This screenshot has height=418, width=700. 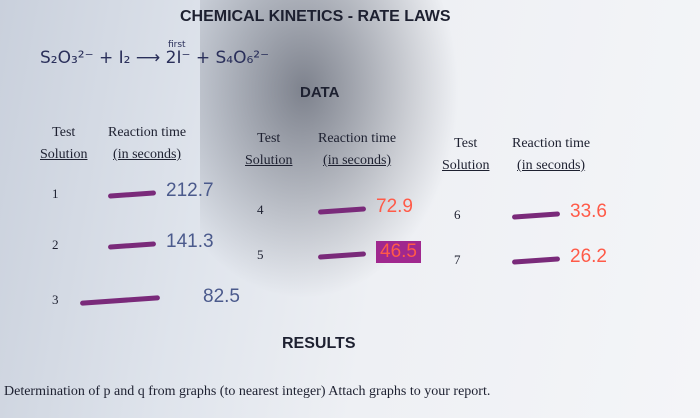 What do you see at coordinates (177, 45) in the screenshot?
I see `arrow-label: first` at bounding box center [177, 45].